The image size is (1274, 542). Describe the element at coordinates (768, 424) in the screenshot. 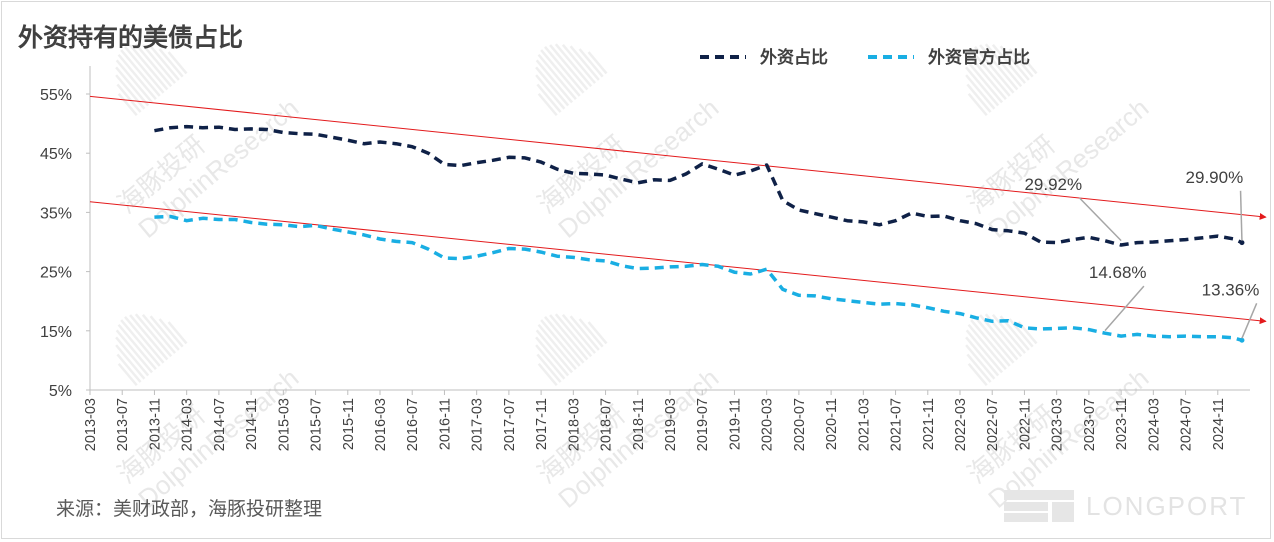

I see `x-tick-label: 2020-03` at that location.